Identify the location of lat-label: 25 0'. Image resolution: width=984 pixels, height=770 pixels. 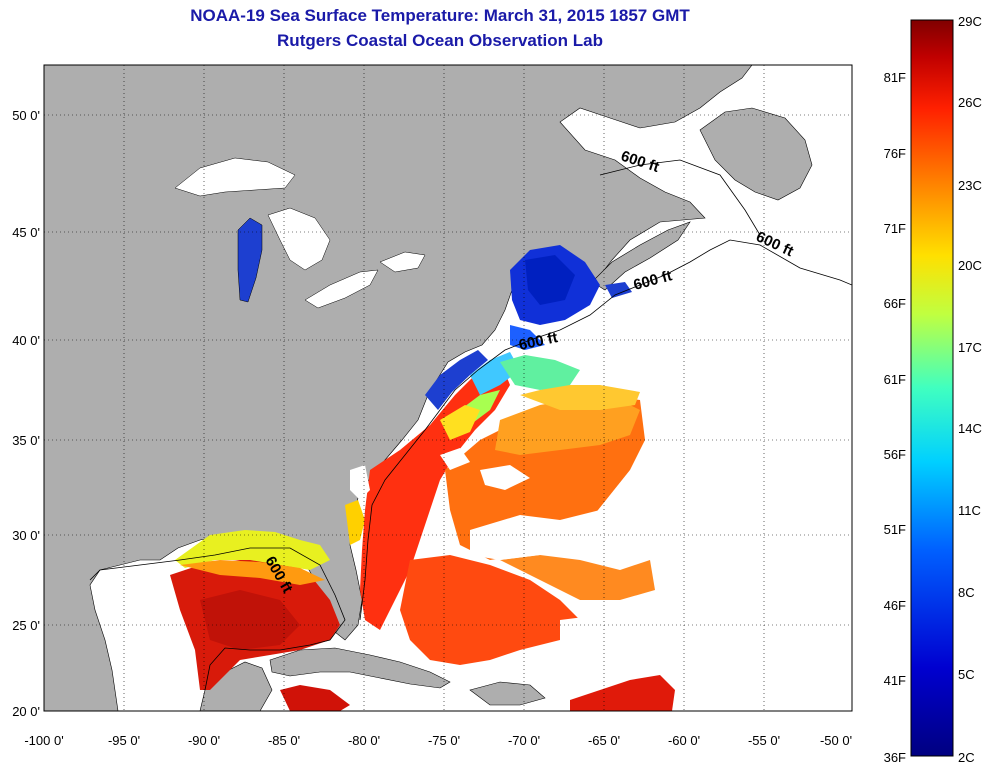
(26, 625).